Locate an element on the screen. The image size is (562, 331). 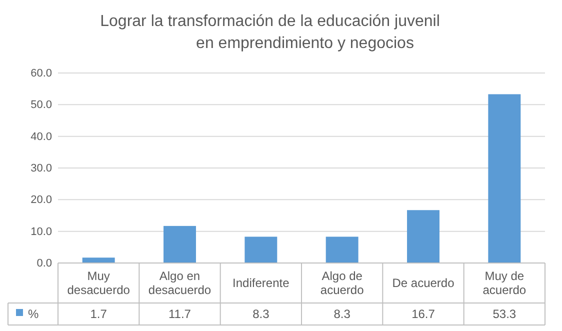
x-tick-label: De acuerdo is located at coordinates (423, 283).